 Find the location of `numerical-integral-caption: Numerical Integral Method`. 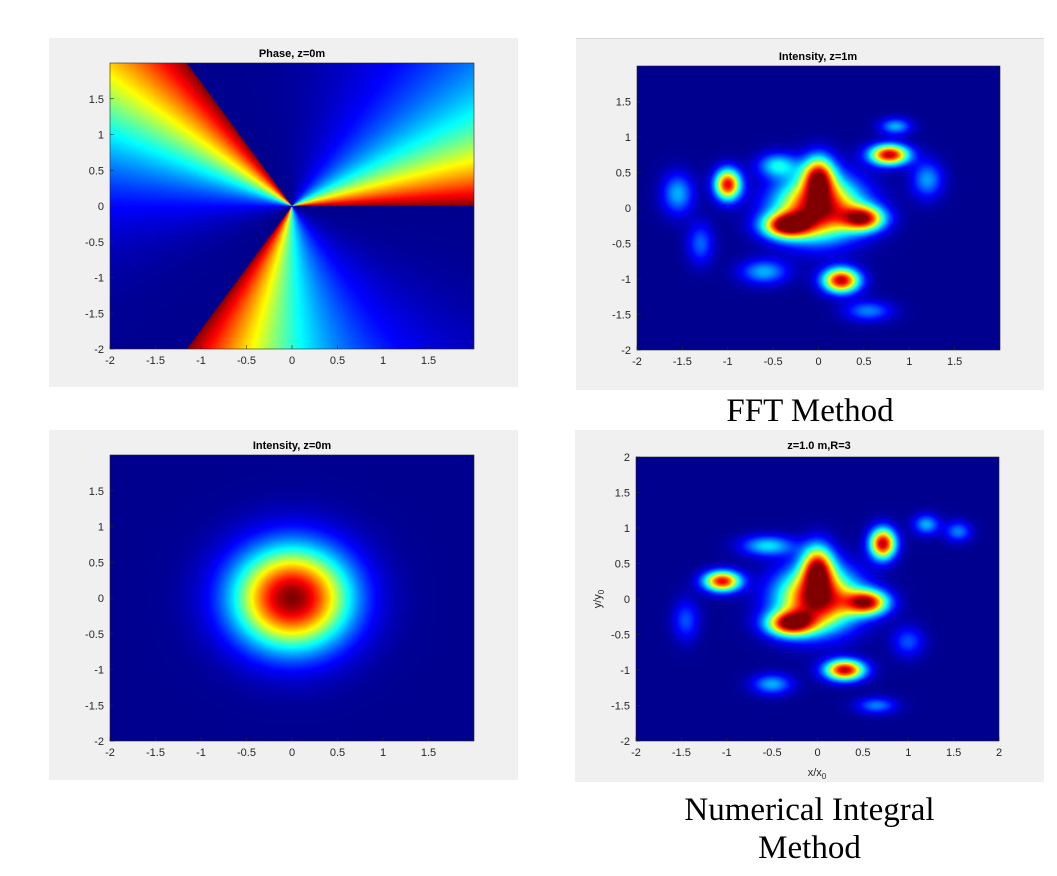

numerical-integral-caption: Numerical Integral Method is located at coordinates (809, 829).